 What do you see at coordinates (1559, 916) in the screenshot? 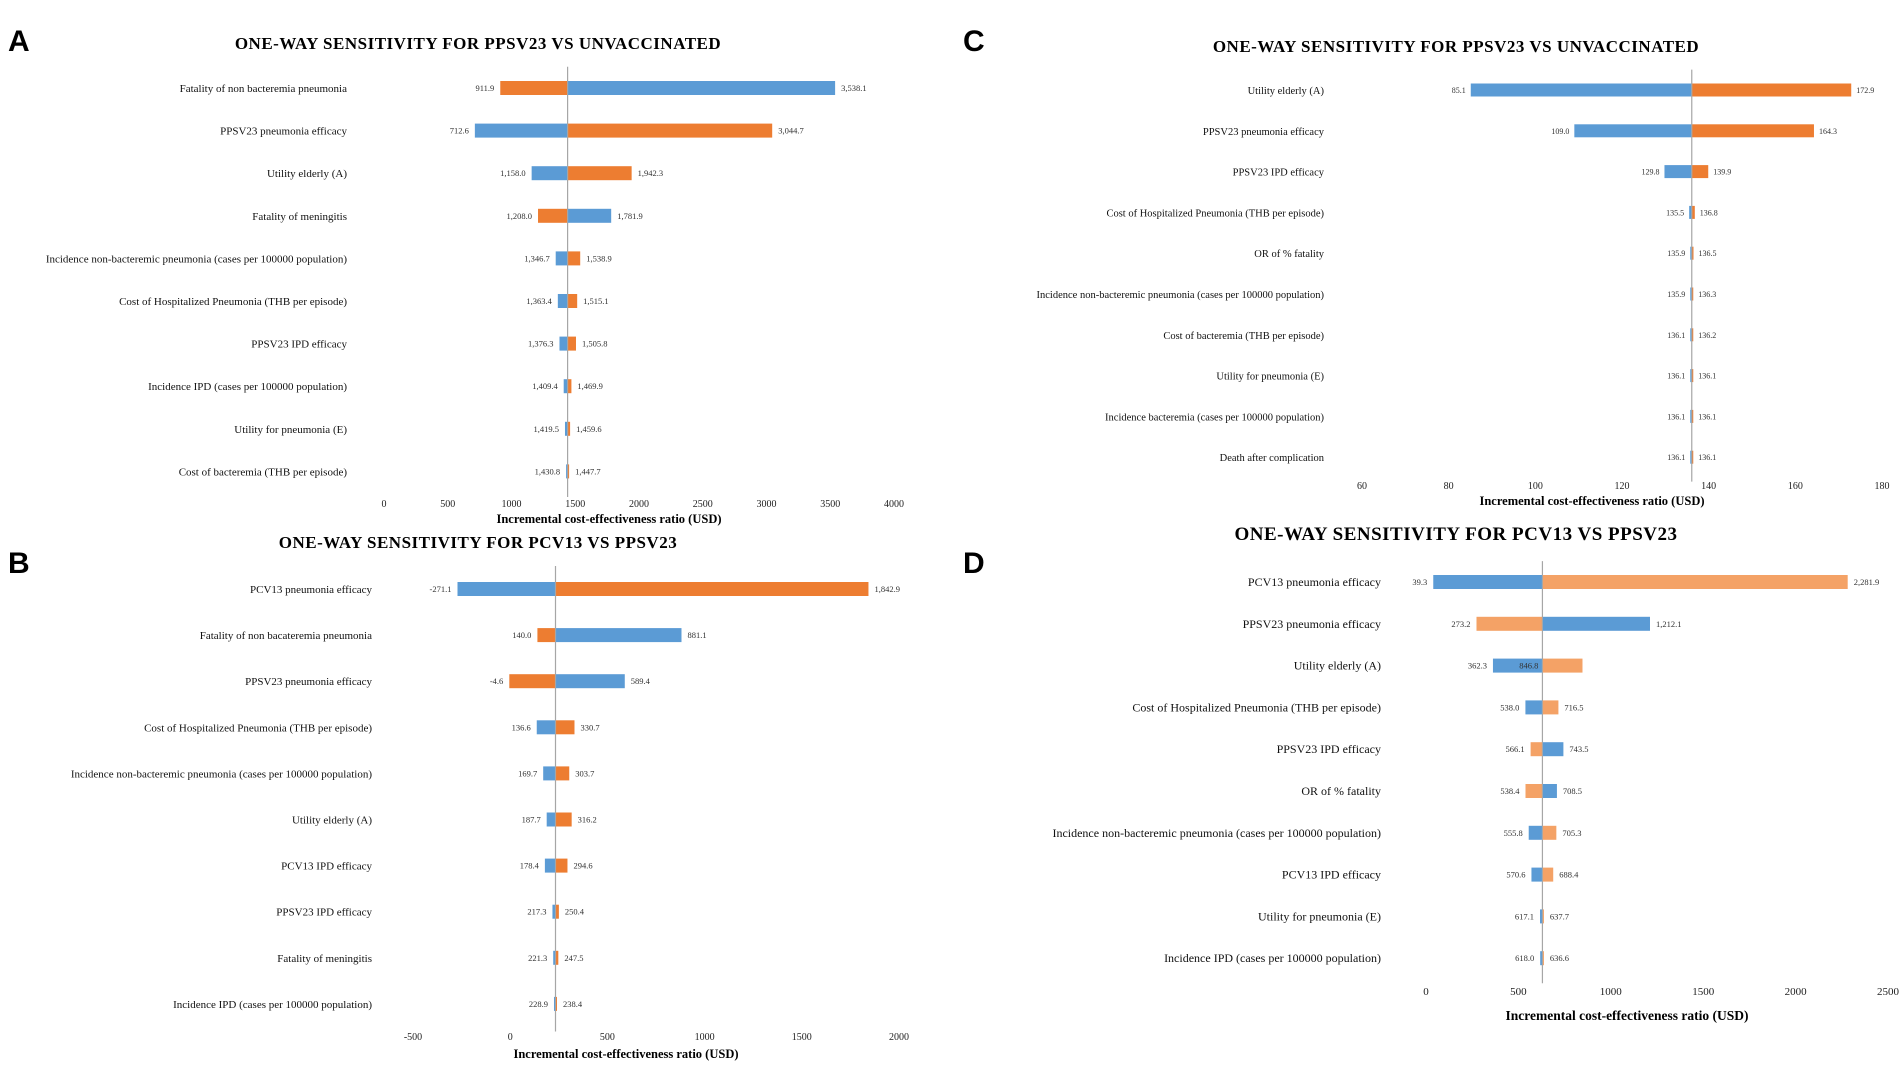
I see `value-label-high: 637.7` at bounding box center [1559, 916].